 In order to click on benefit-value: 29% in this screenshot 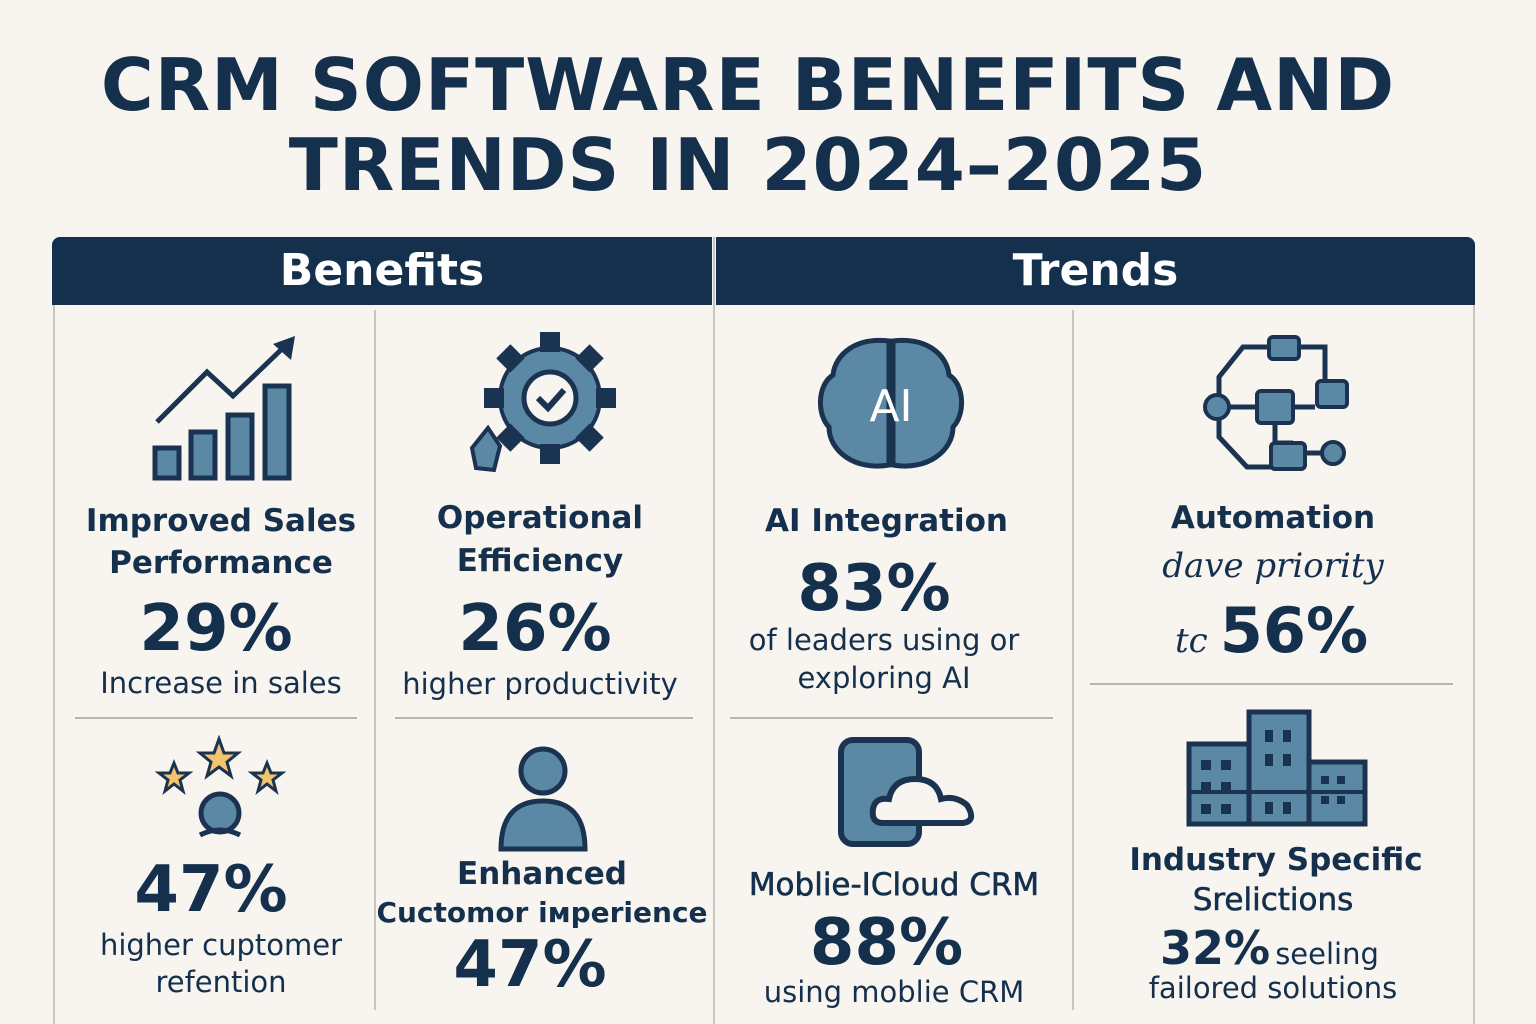, I will do `click(216, 629)`.